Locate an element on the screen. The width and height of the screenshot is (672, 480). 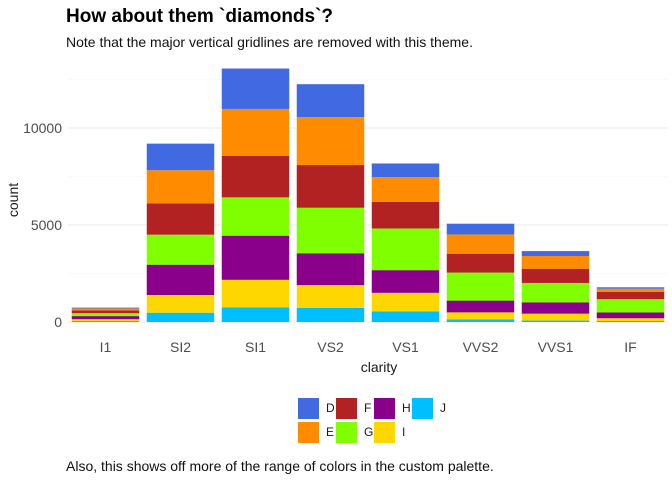
bar-segment-si1-g is located at coordinates (255, 216).